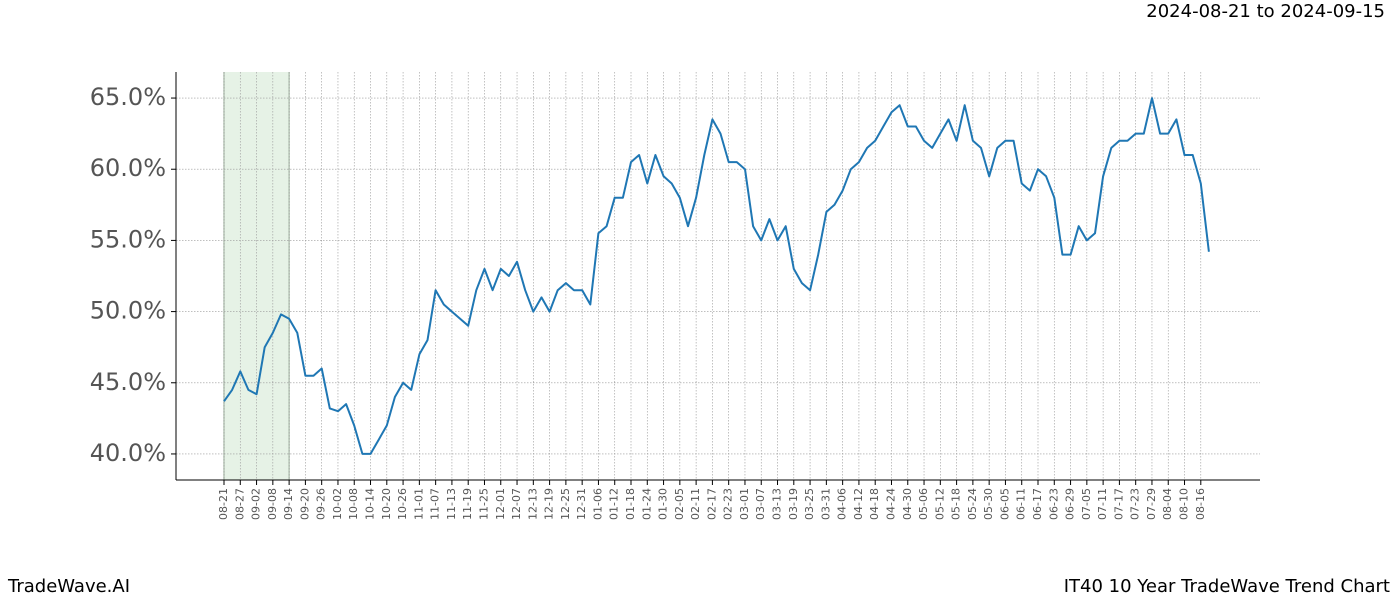 The image size is (1400, 600). What do you see at coordinates (1037, 504) in the screenshot?
I see `x-tick-label: 06-17` at bounding box center [1037, 504].